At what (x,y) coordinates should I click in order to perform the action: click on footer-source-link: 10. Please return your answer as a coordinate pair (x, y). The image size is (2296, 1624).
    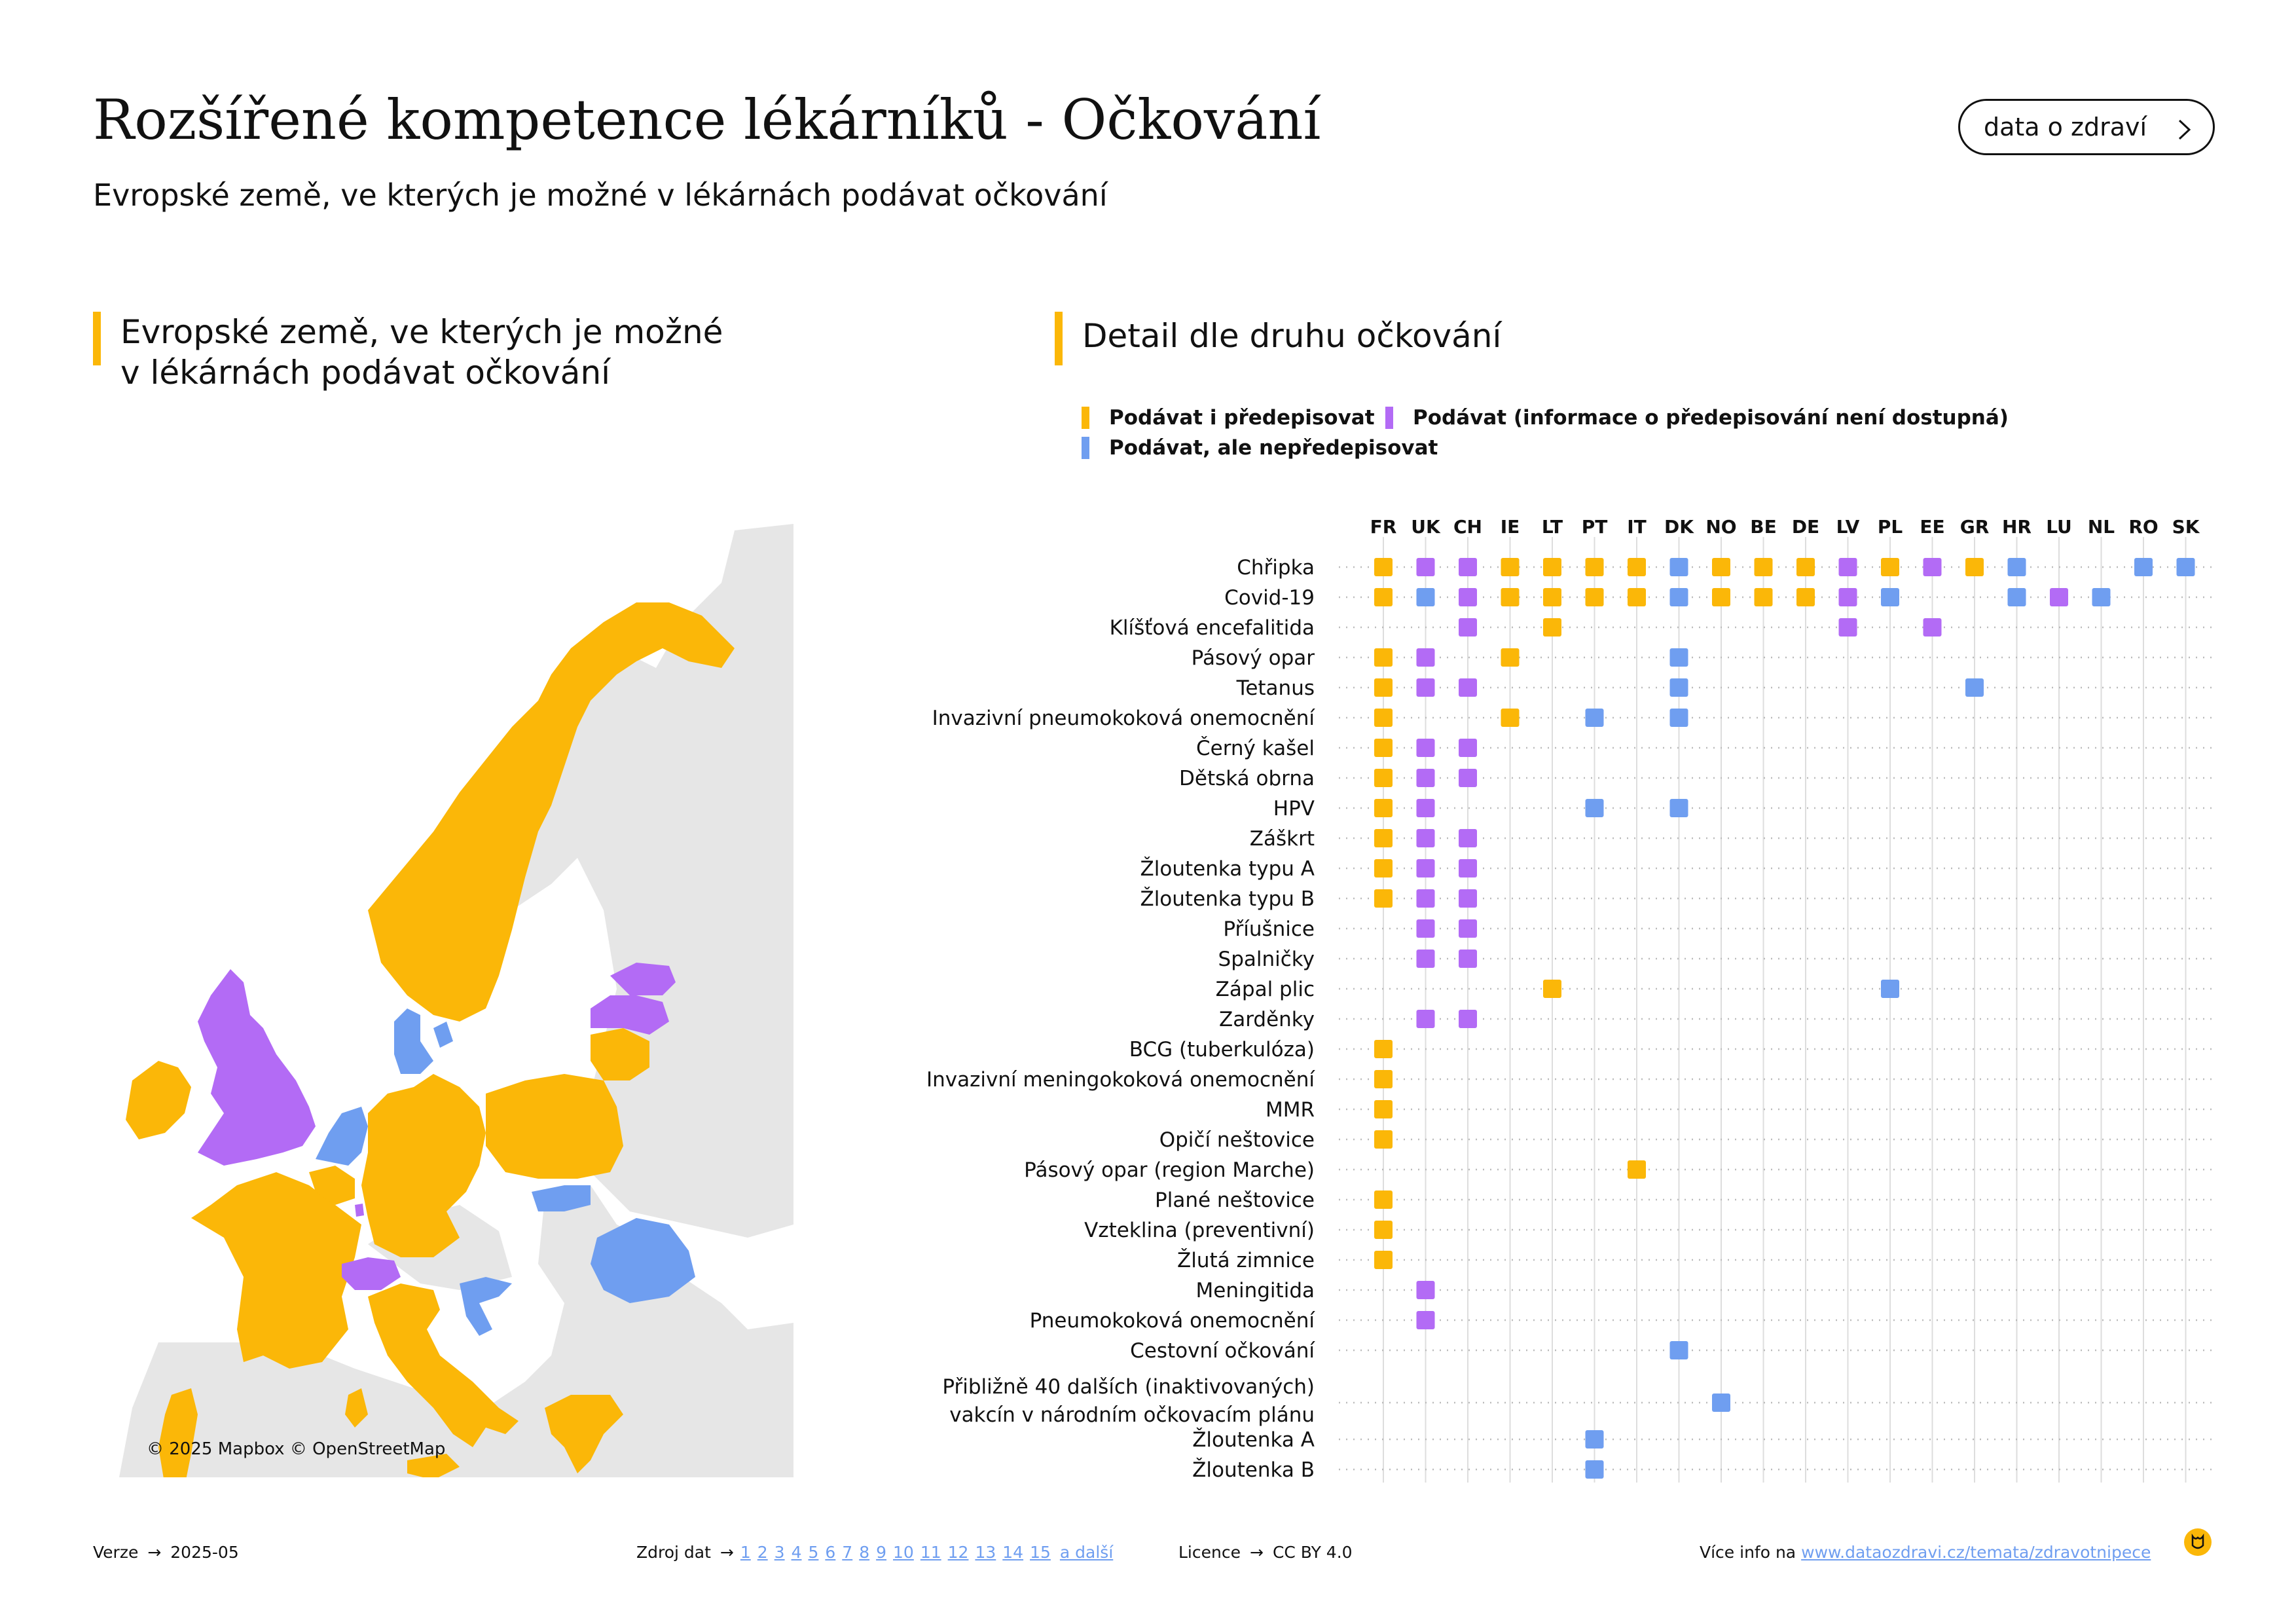
    Looking at the image, I should click on (903, 1552).